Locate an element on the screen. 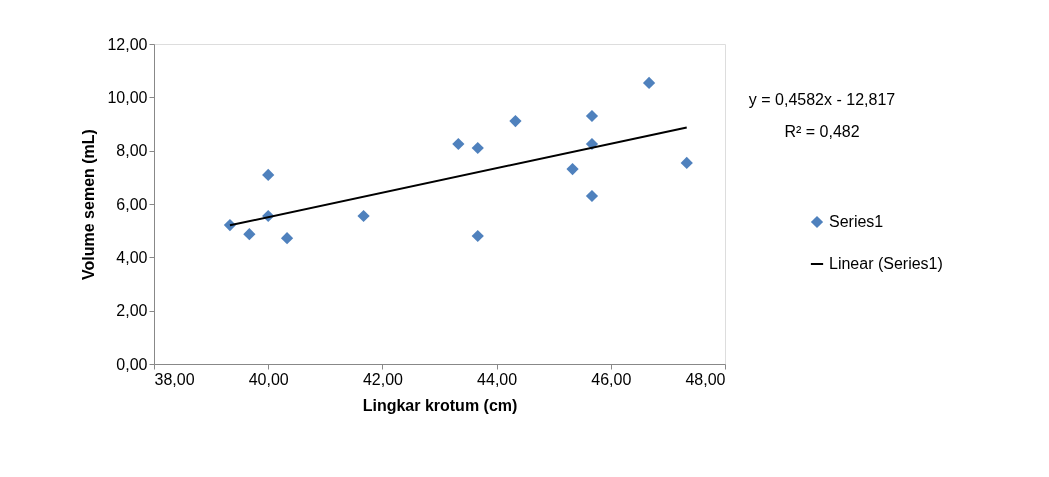 The width and height of the screenshot is (1049, 477). y-tick-label: 0,00 is located at coordinates (132, 364).